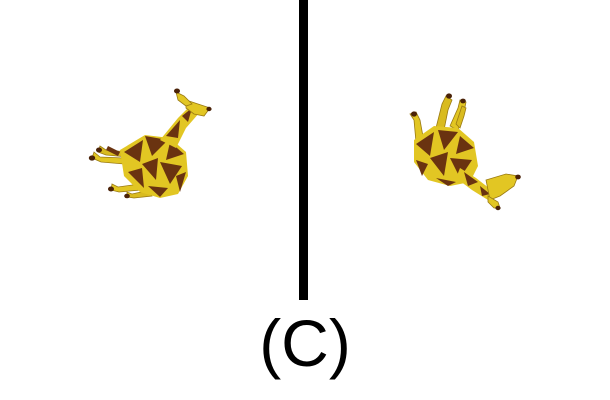  I want to click on giraffe-left, so click(150, 143).